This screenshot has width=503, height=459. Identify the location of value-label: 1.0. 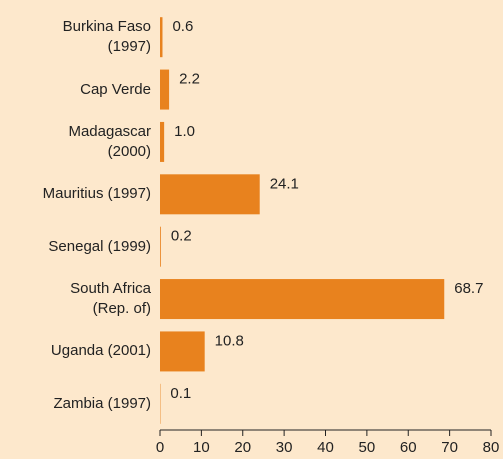
(184, 131).